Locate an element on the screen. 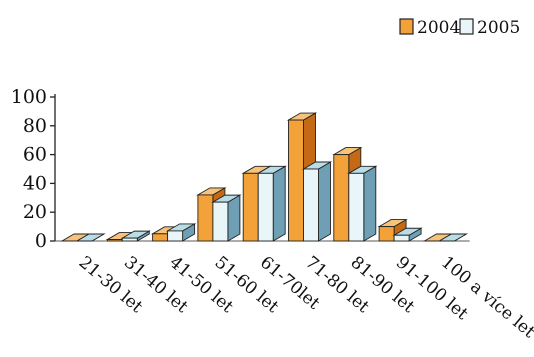 Image resolution: width=534 pixels, height=357 pixels. y-tick-label: 0 is located at coordinates (41, 241).